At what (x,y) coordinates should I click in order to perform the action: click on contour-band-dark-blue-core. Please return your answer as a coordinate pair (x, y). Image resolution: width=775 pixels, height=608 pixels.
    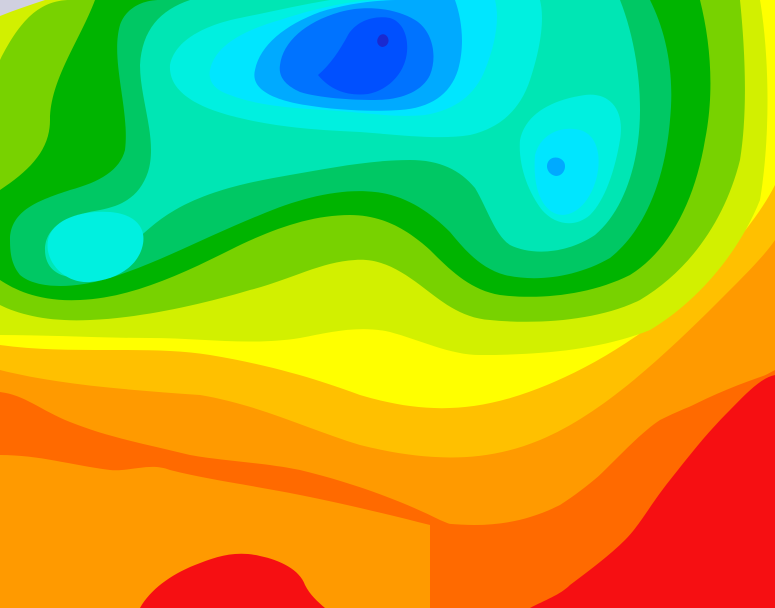
    Looking at the image, I should click on (383, 40).